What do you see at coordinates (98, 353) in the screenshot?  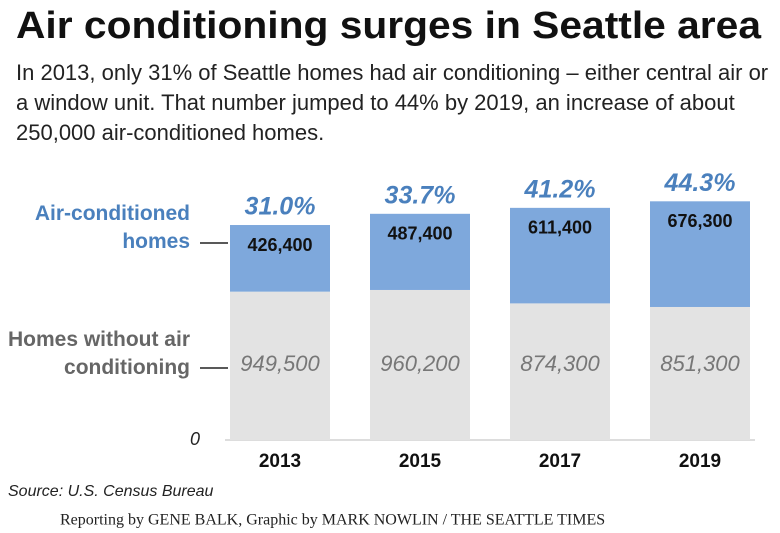 I see `legend-label: Homes without air conditioning` at bounding box center [98, 353].